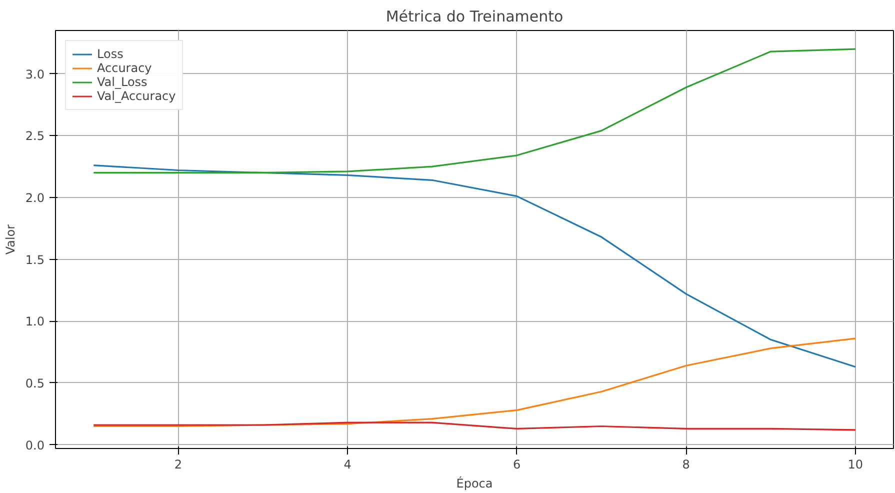 The image size is (895, 493). I want to click on y-tick-label: 0.0, so click(35, 445).